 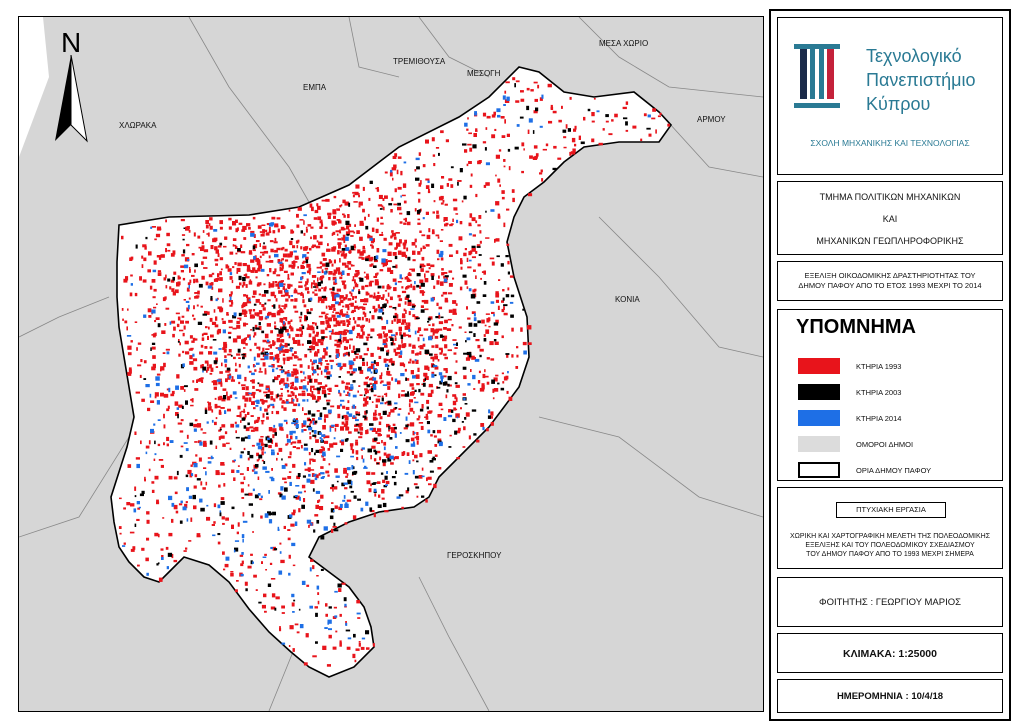 What do you see at coordinates (71, 99) in the screenshot?
I see `north-arrow-icon` at bounding box center [71, 99].